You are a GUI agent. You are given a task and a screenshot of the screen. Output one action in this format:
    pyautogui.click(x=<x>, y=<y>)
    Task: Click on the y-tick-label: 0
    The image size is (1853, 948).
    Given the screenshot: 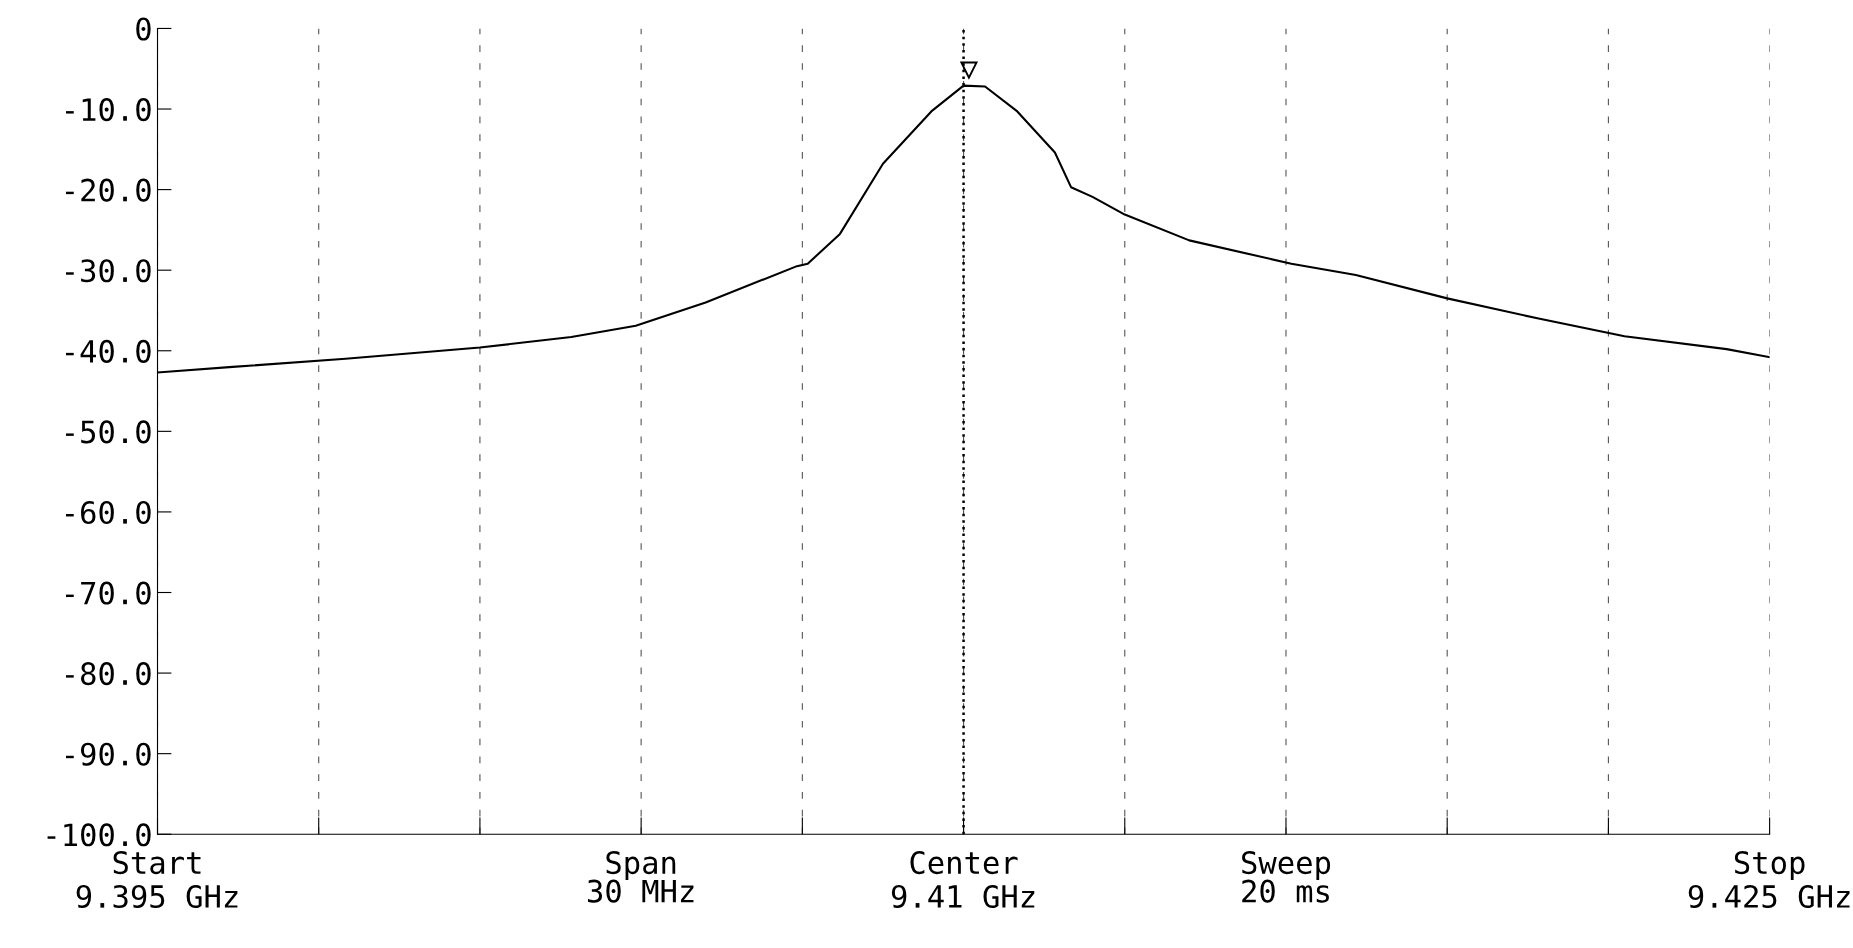 What is the action you would take?
    pyautogui.click(x=143, y=29)
    